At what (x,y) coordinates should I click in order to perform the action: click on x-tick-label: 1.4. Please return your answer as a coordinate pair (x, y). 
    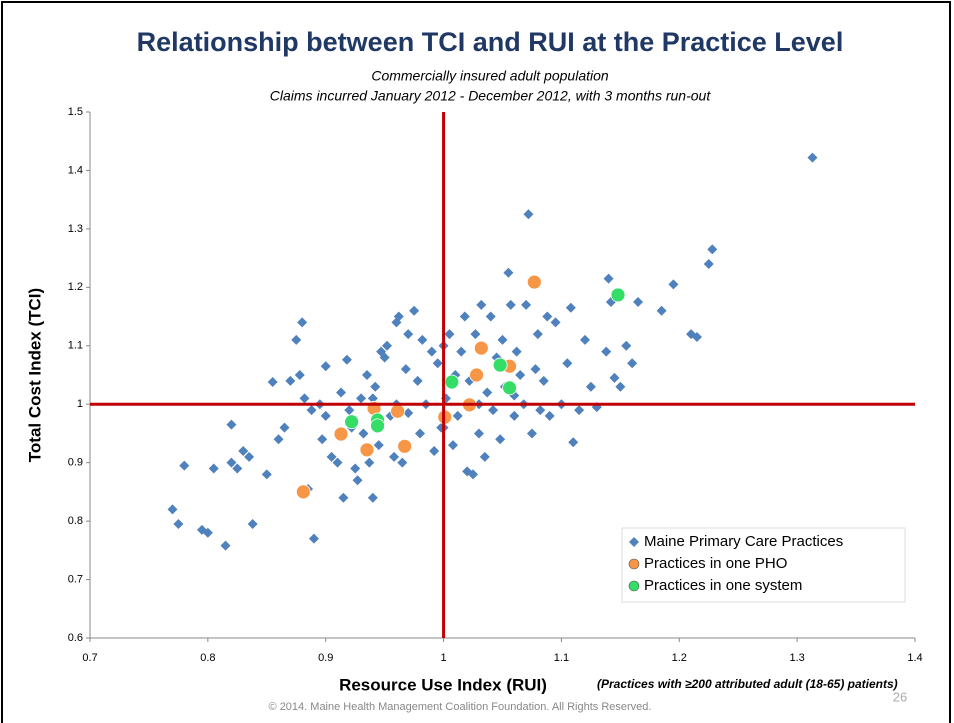
    Looking at the image, I should click on (914, 658).